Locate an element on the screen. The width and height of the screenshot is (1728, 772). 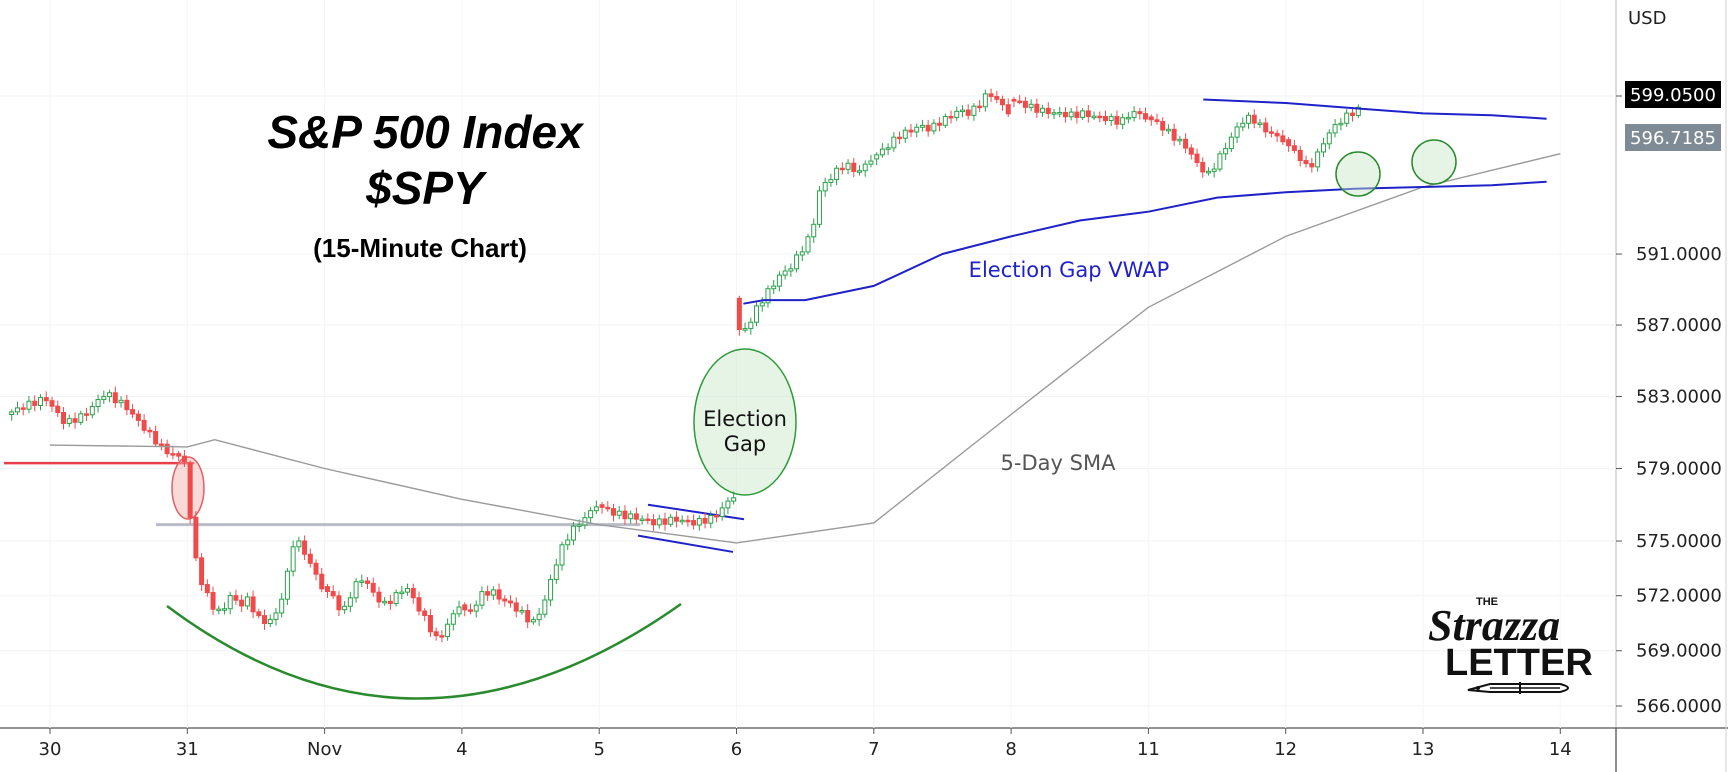
series-election-gap-vwap is located at coordinates (1145, 242).